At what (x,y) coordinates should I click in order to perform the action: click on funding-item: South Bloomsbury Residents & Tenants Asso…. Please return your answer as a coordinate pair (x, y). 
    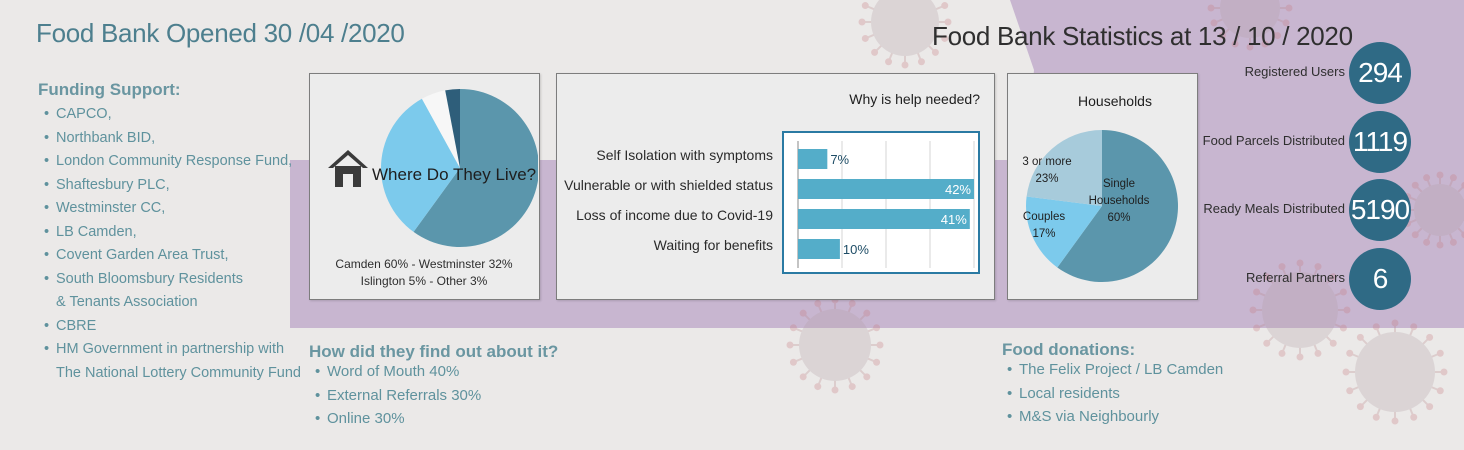
    Looking at the image, I should click on (172, 291).